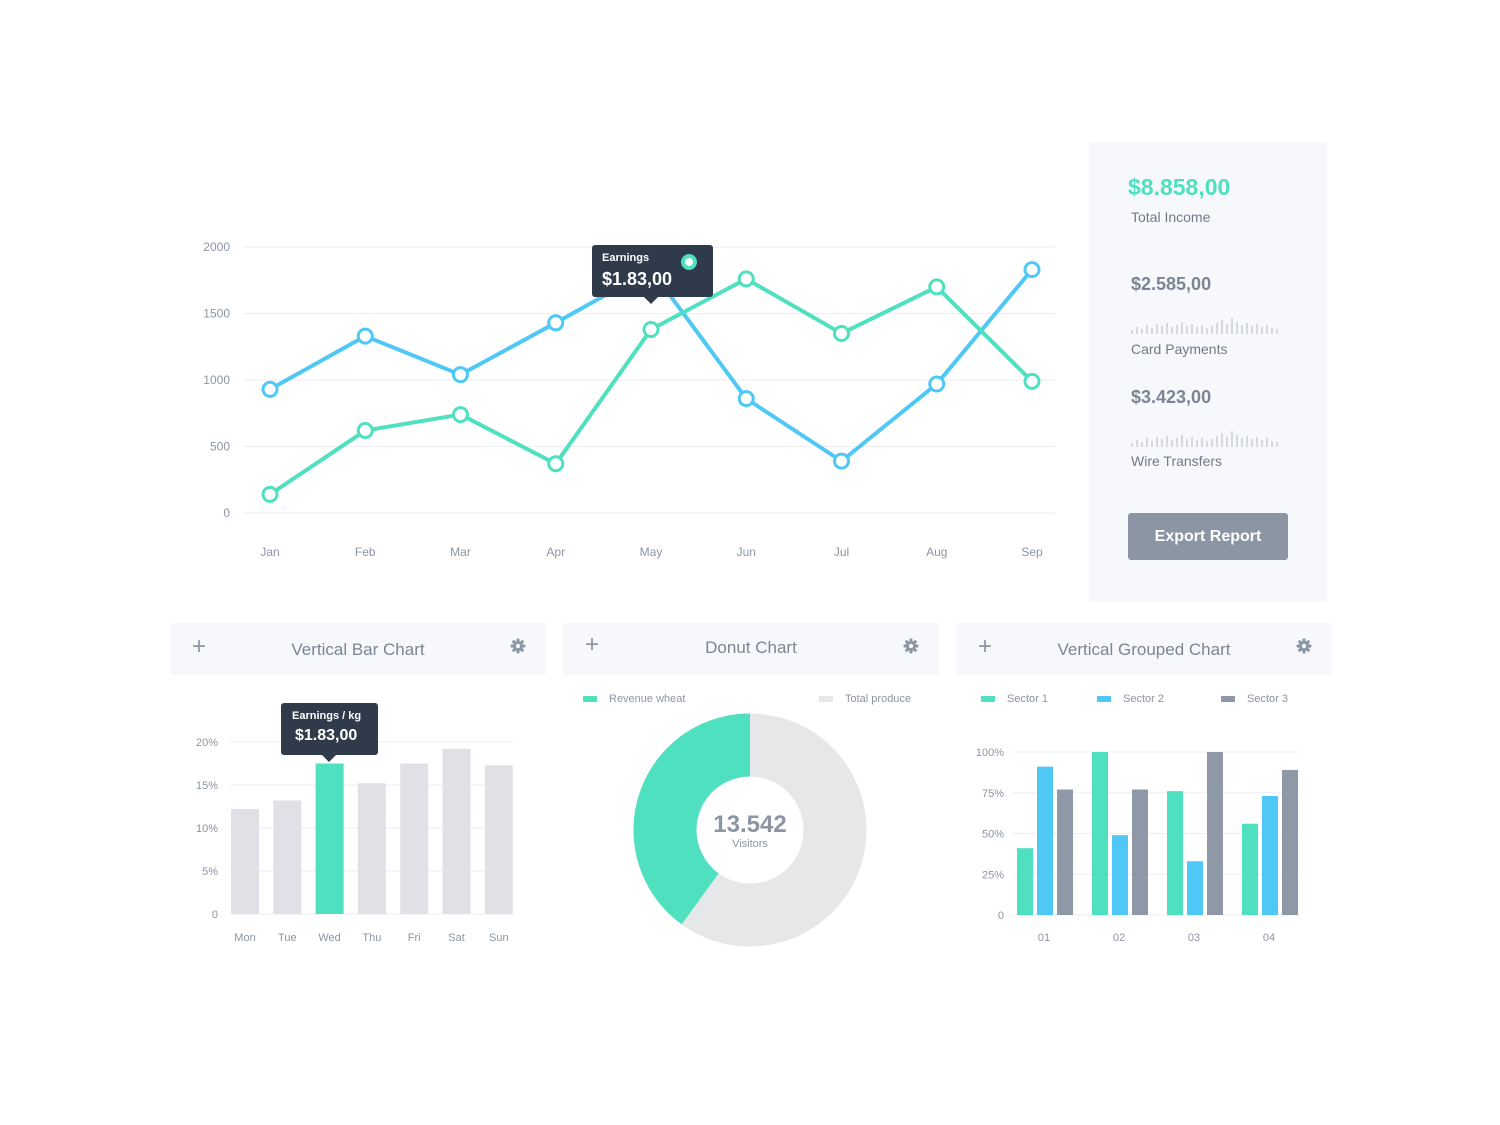  I want to click on y-tick-label: 2000, so click(216, 247).